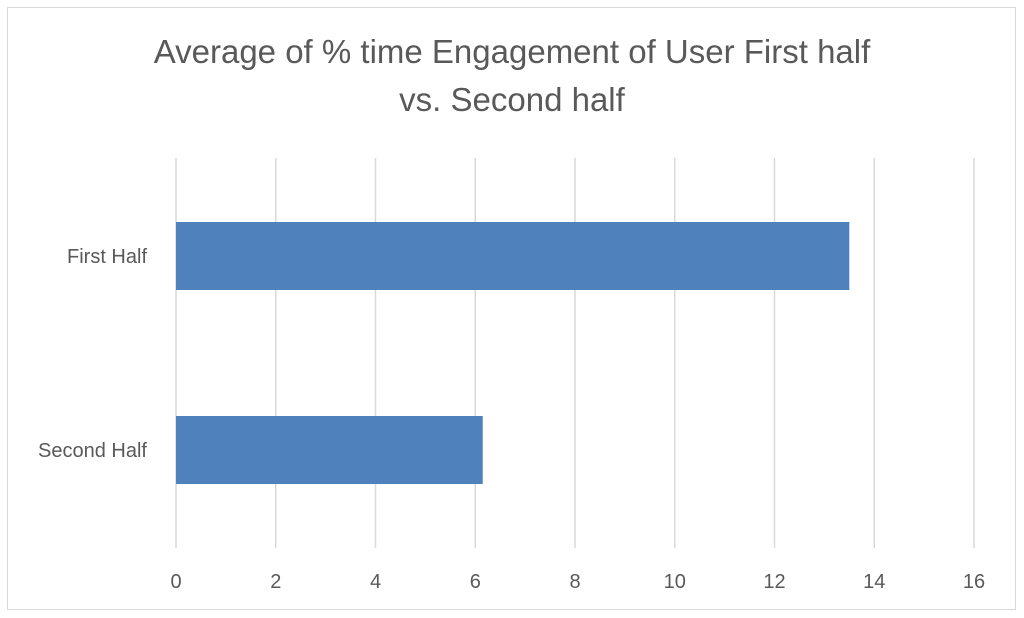 The width and height of the screenshot is (1024, 618). I want to click on x-tick-label: 14, so click(874, 582).